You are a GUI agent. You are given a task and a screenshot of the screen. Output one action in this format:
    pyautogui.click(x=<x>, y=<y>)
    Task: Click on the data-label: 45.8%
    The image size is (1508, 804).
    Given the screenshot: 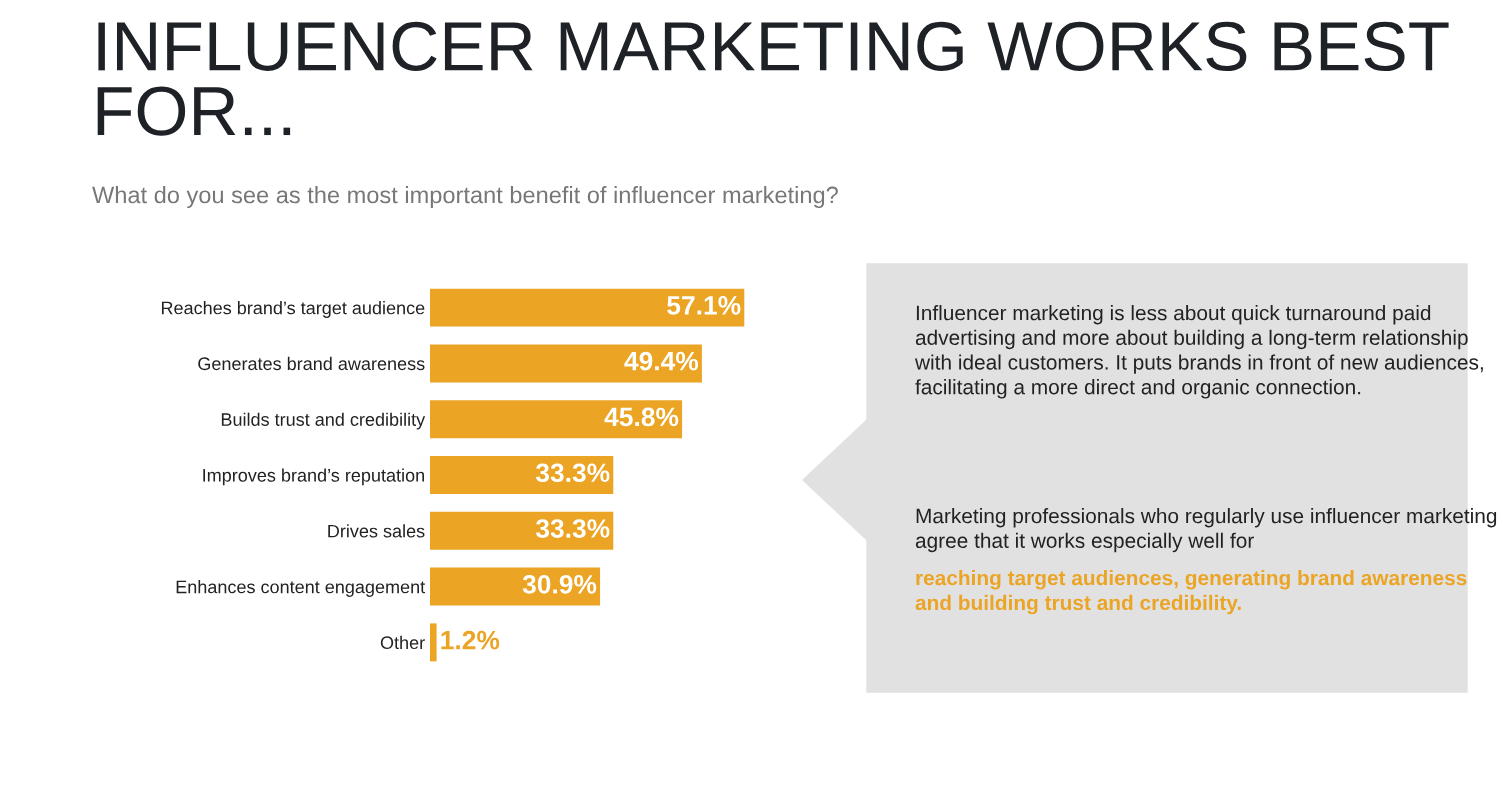 What is the action you would take?
    pyautogui.click(x=641, y=417)
    